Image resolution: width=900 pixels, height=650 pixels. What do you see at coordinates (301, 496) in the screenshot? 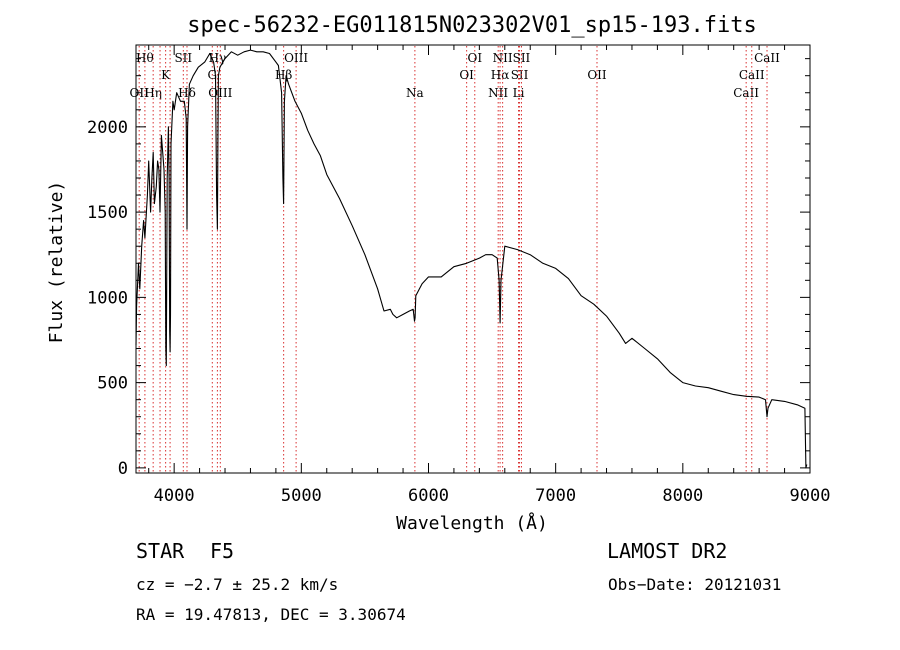
I see `x-tick-label-5000: 5000` at bounding box center [301, 496].